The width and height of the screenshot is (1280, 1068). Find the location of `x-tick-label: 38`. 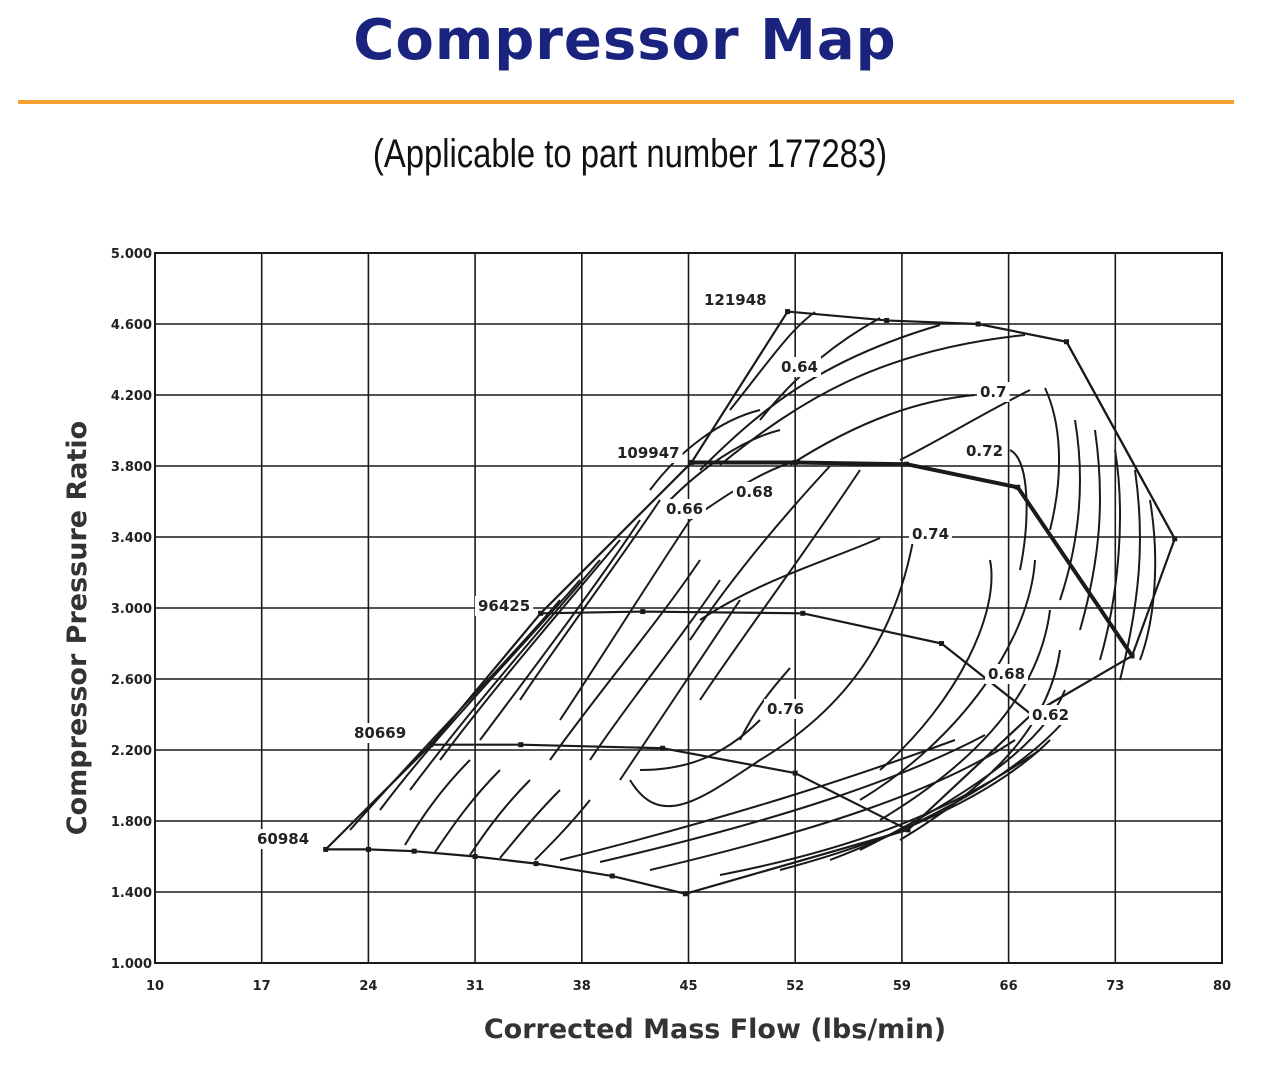

x-tick-label: 38 is located at coordinates (582, 986).